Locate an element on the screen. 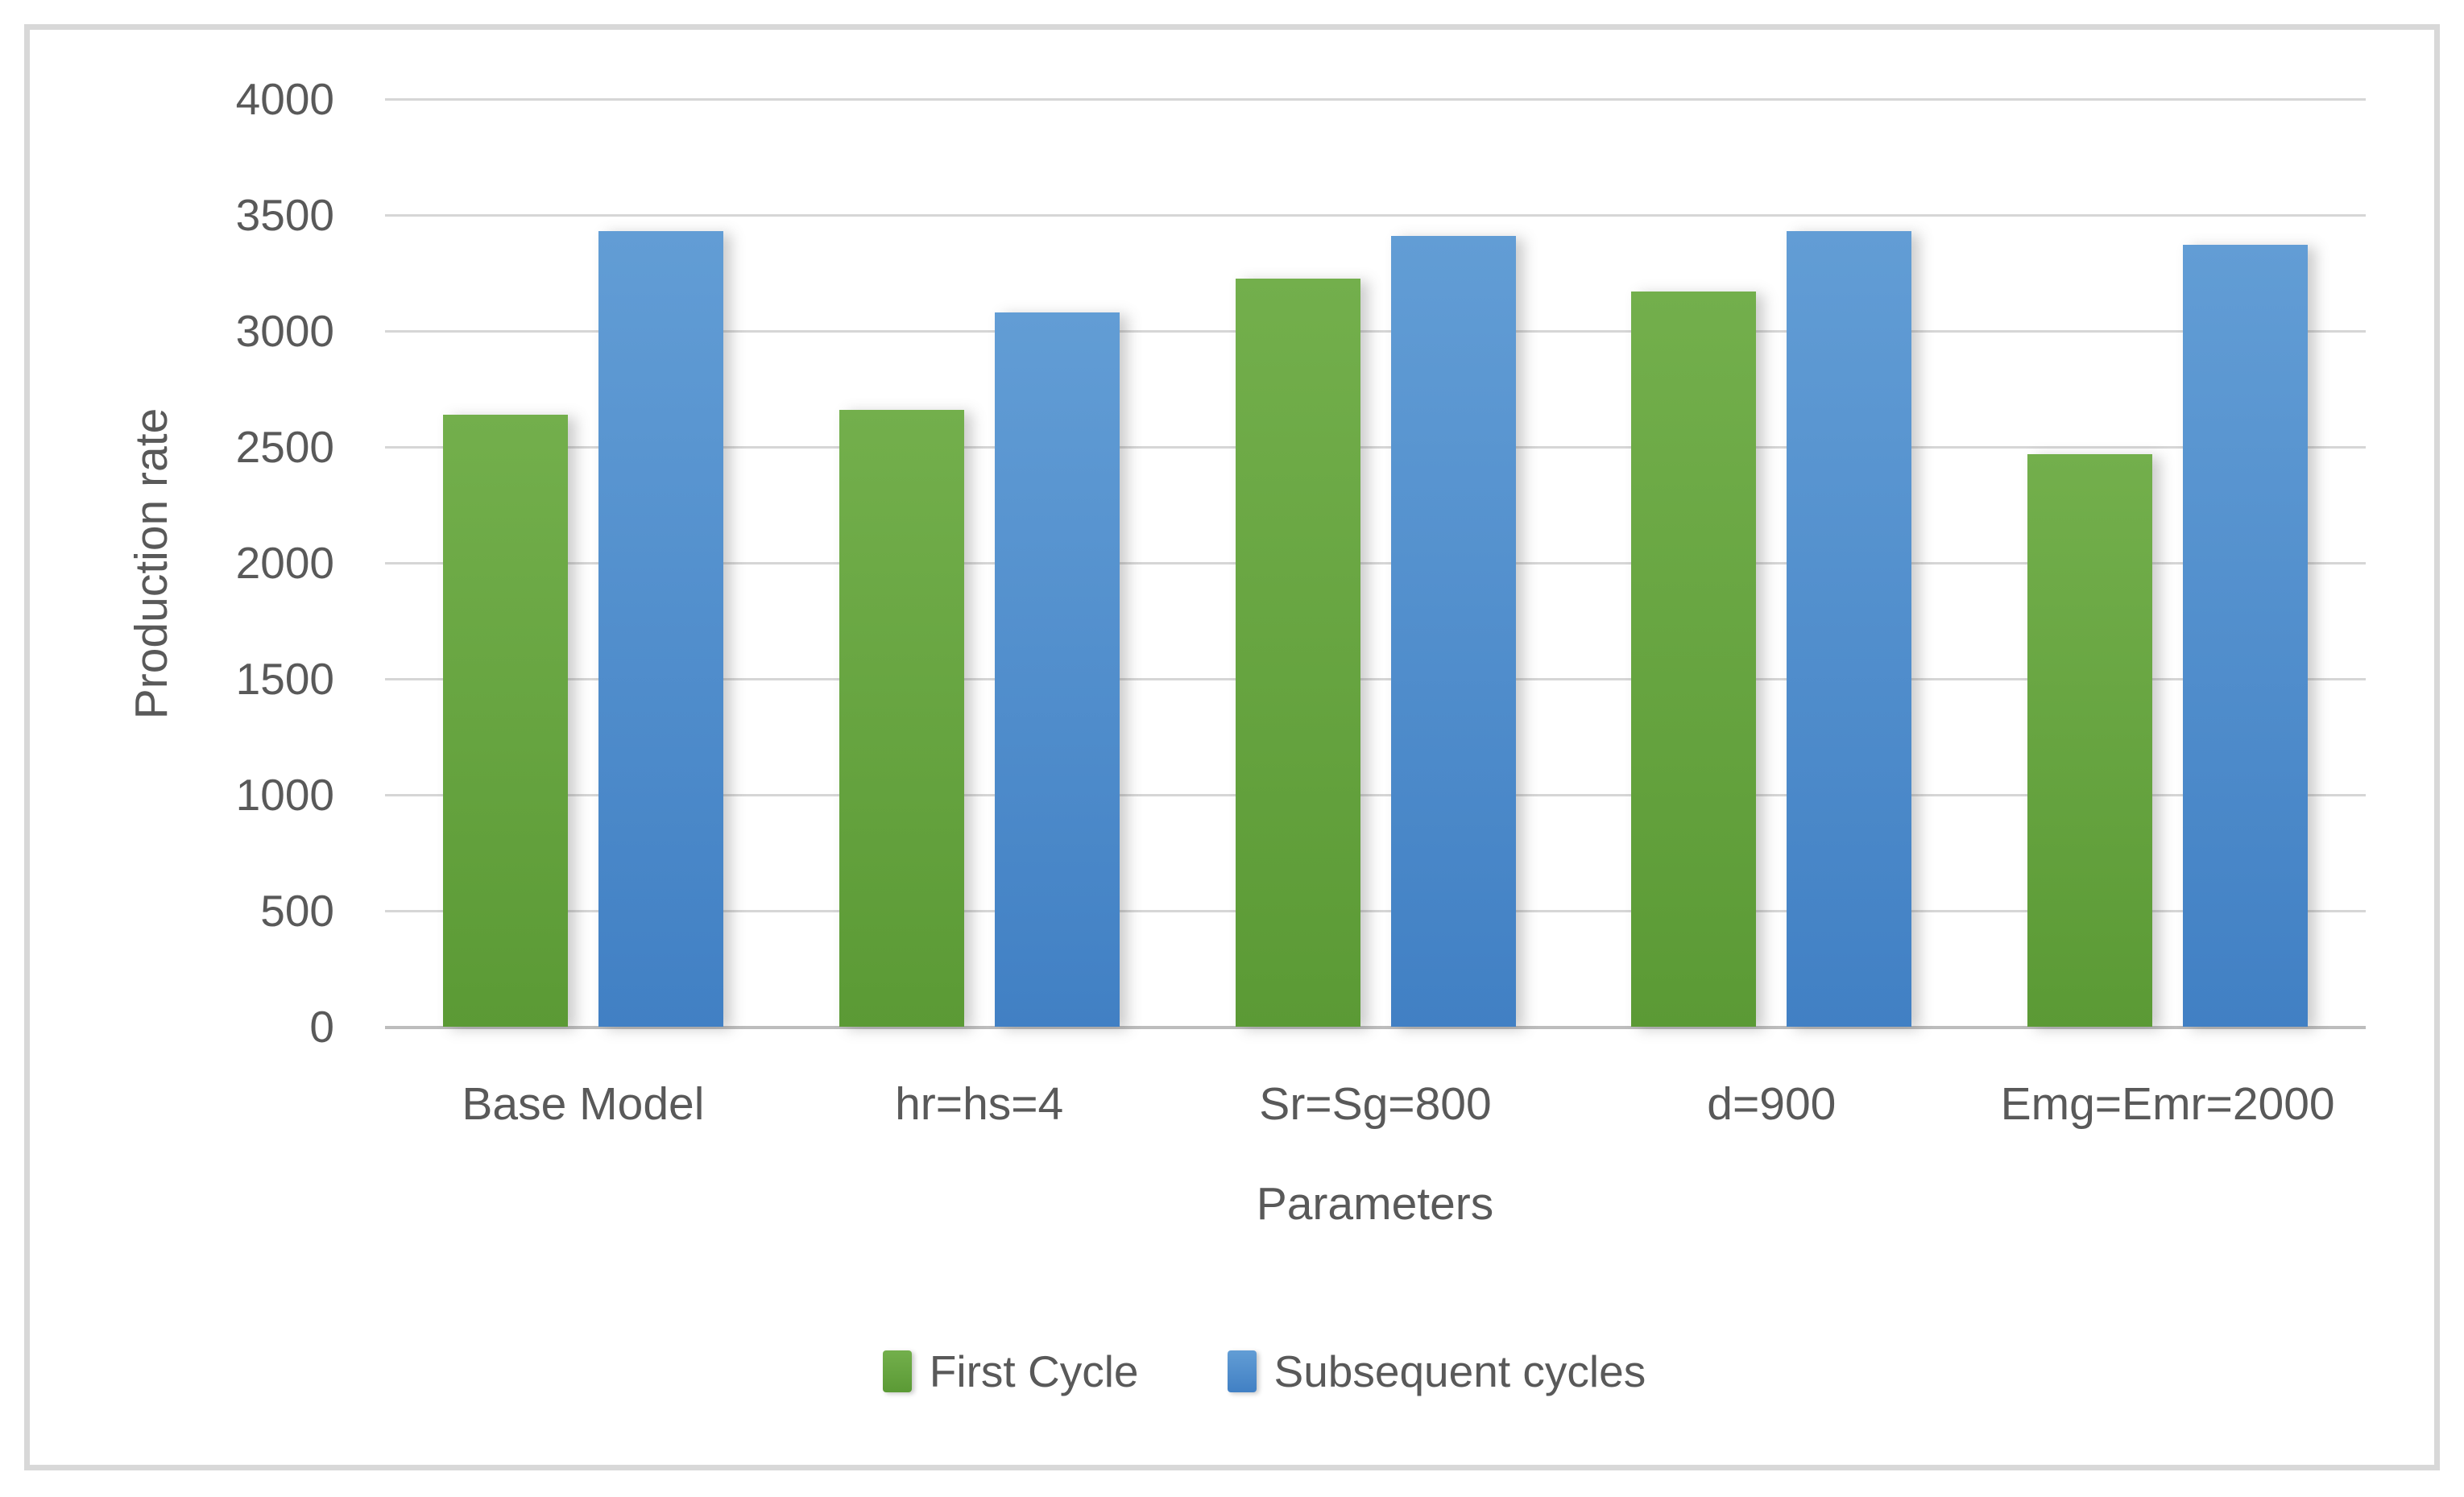 The width and height of the screenshot is (2464, 1497). y-tick-label: 2500 is located at coordinates (284, 447).